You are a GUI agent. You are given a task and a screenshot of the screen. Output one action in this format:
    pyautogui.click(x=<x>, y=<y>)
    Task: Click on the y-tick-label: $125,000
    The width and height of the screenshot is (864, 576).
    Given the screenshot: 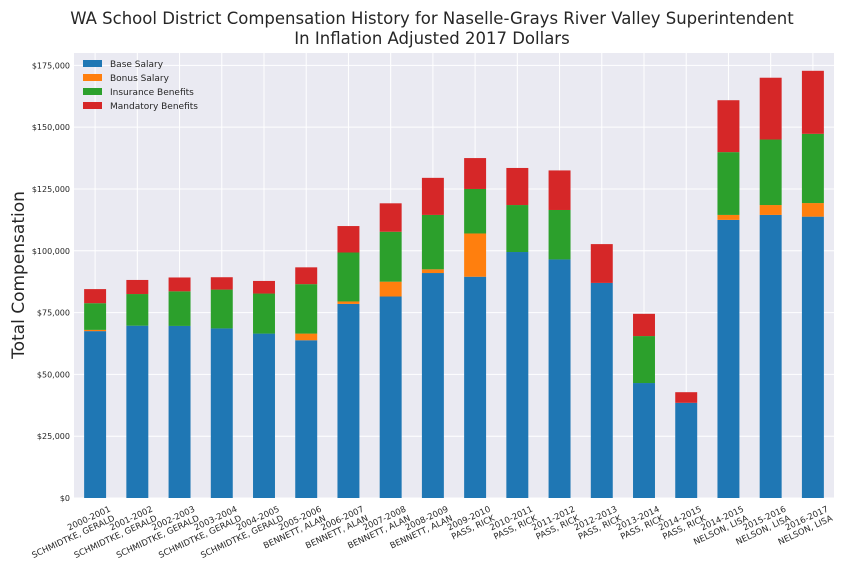 What is the action you would take?
    pyautogui.click(x=51, y=189)
    